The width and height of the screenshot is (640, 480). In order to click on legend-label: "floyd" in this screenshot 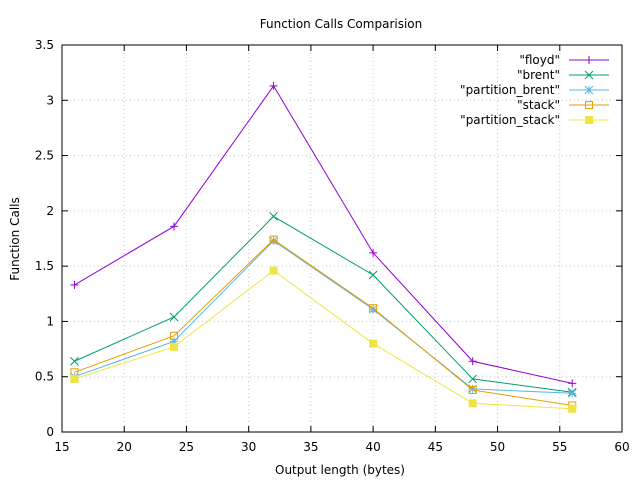, I will do `click(539, 60)`.